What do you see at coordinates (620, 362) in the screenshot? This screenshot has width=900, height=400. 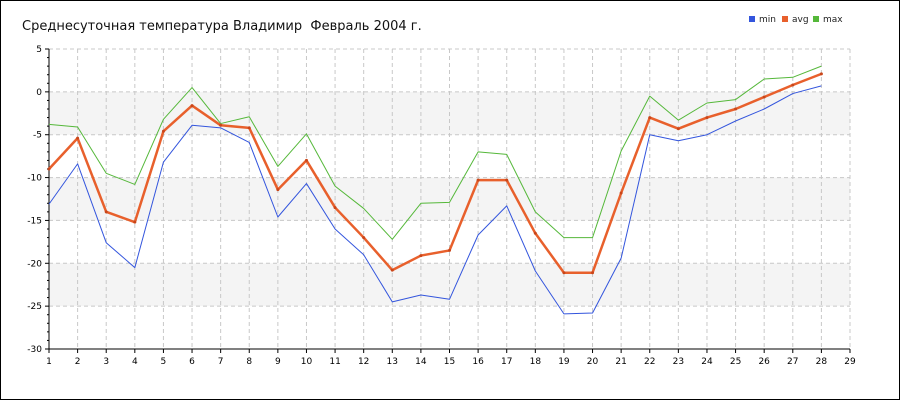 I see `x-tick-label: 21` at bounding box center [620, 362].